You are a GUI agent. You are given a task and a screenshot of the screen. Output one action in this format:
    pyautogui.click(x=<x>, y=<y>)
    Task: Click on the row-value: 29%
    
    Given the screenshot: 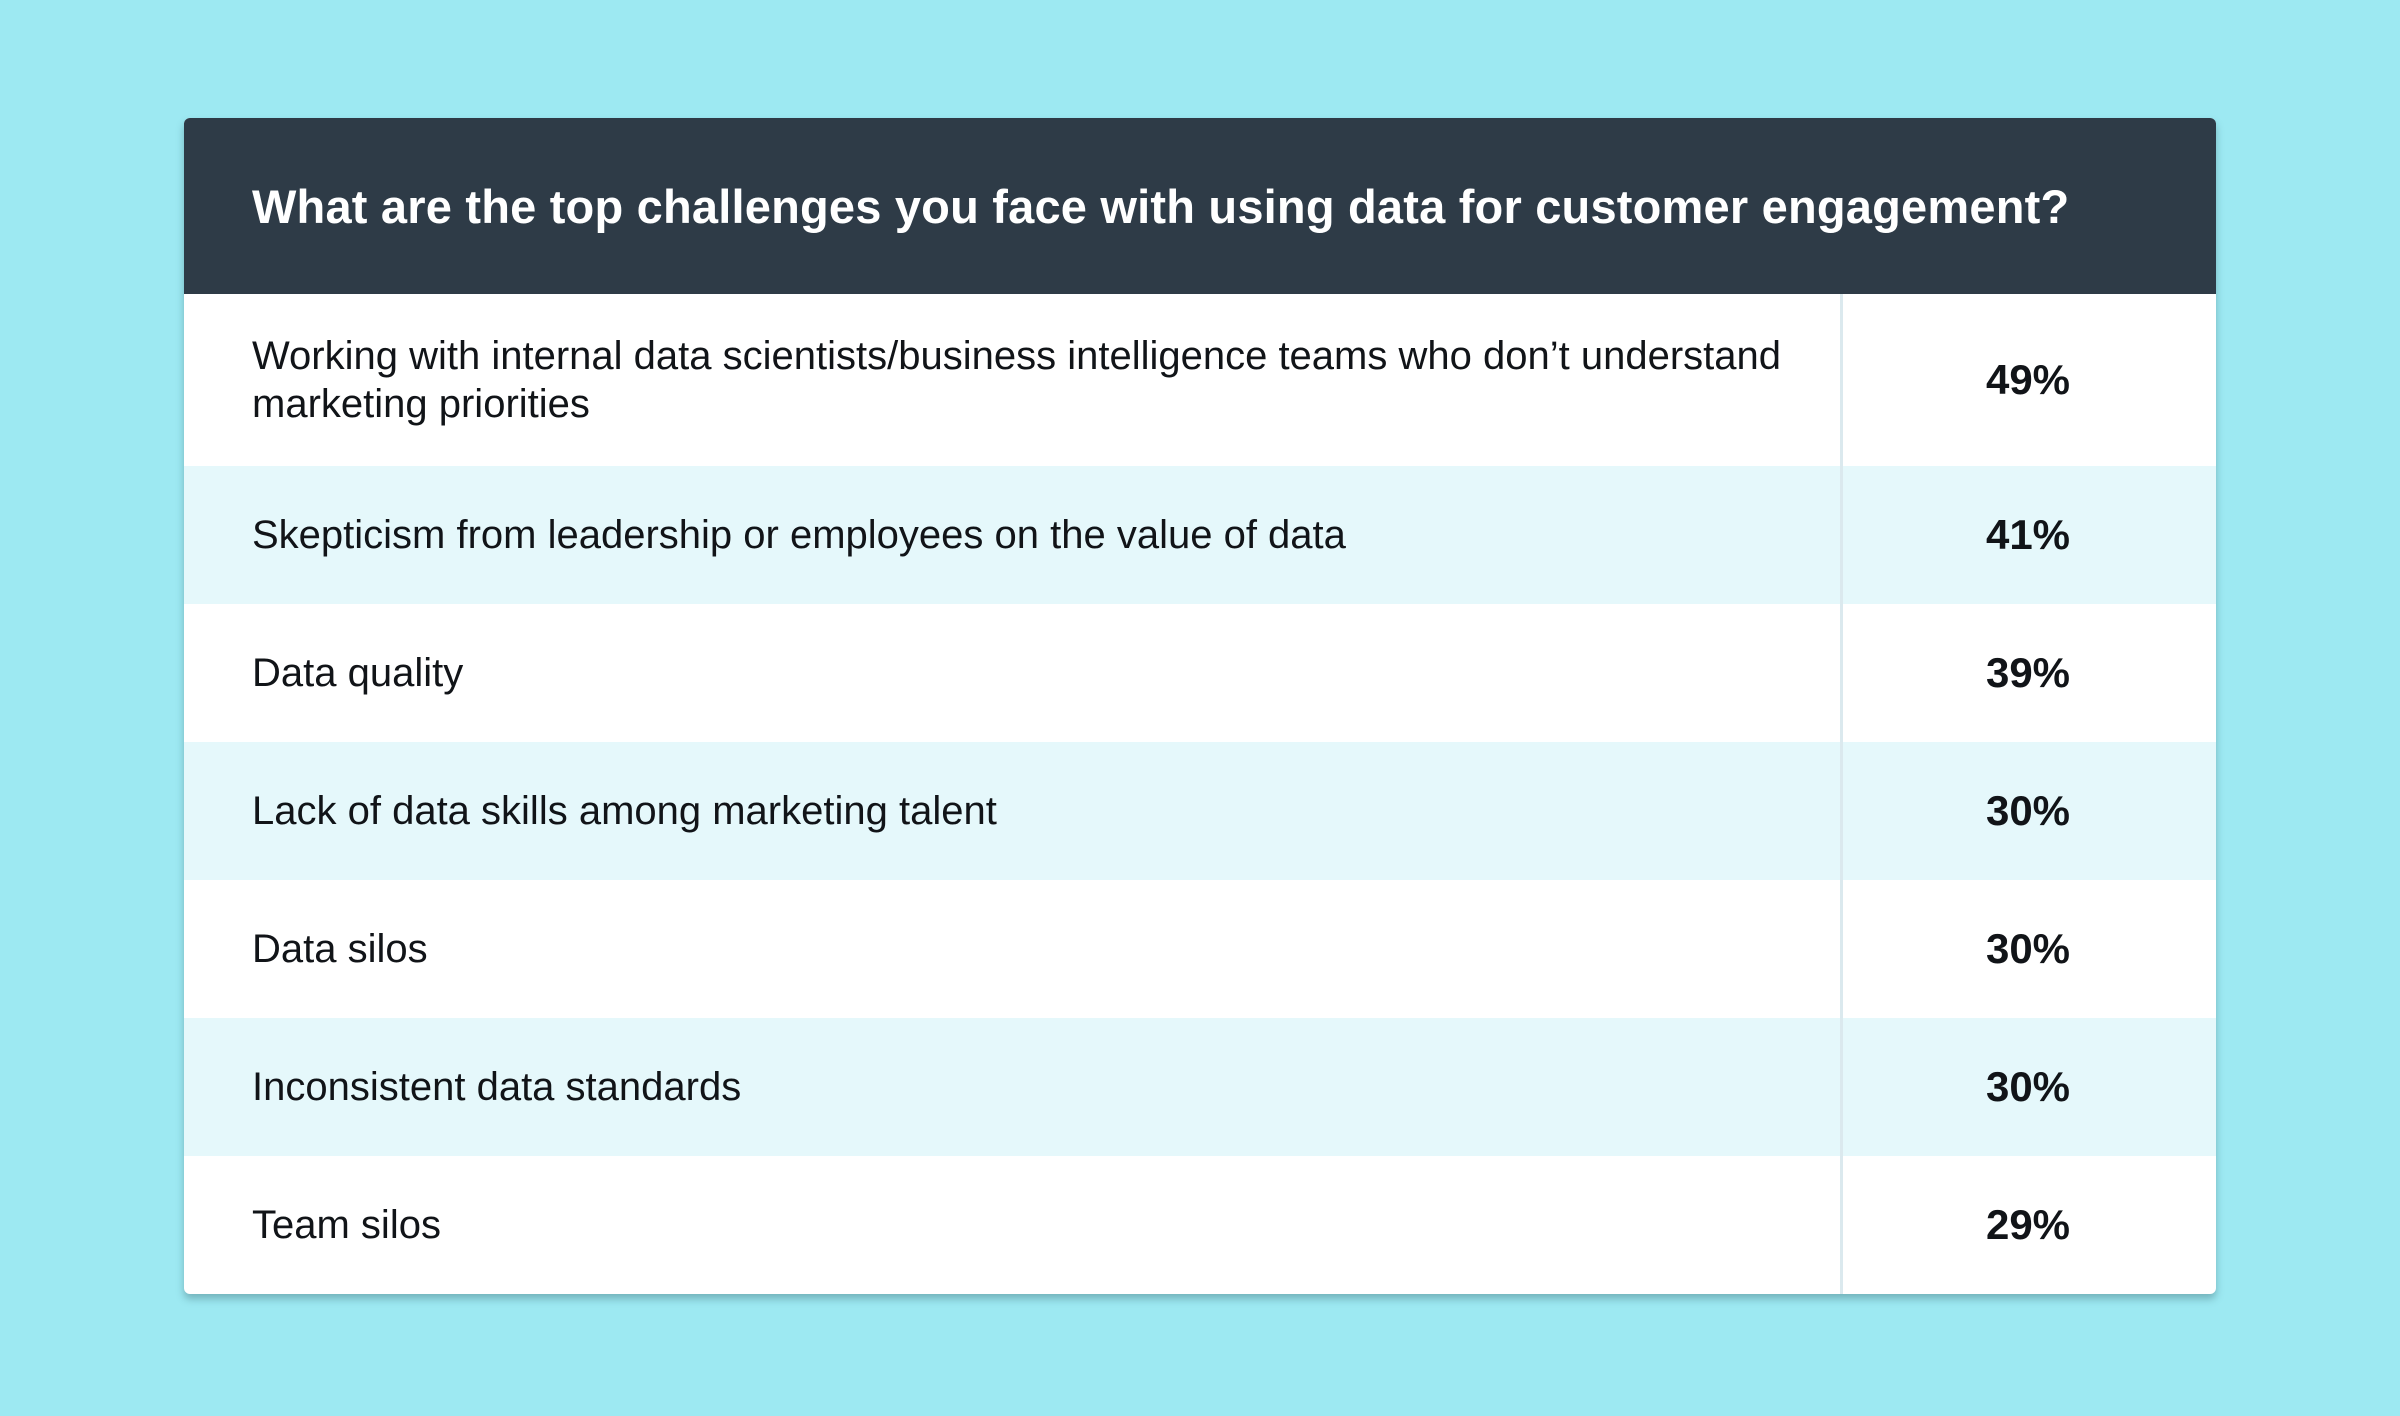 What is the action you would take?
    pyautogui.click(x=2028, y=1224)
    